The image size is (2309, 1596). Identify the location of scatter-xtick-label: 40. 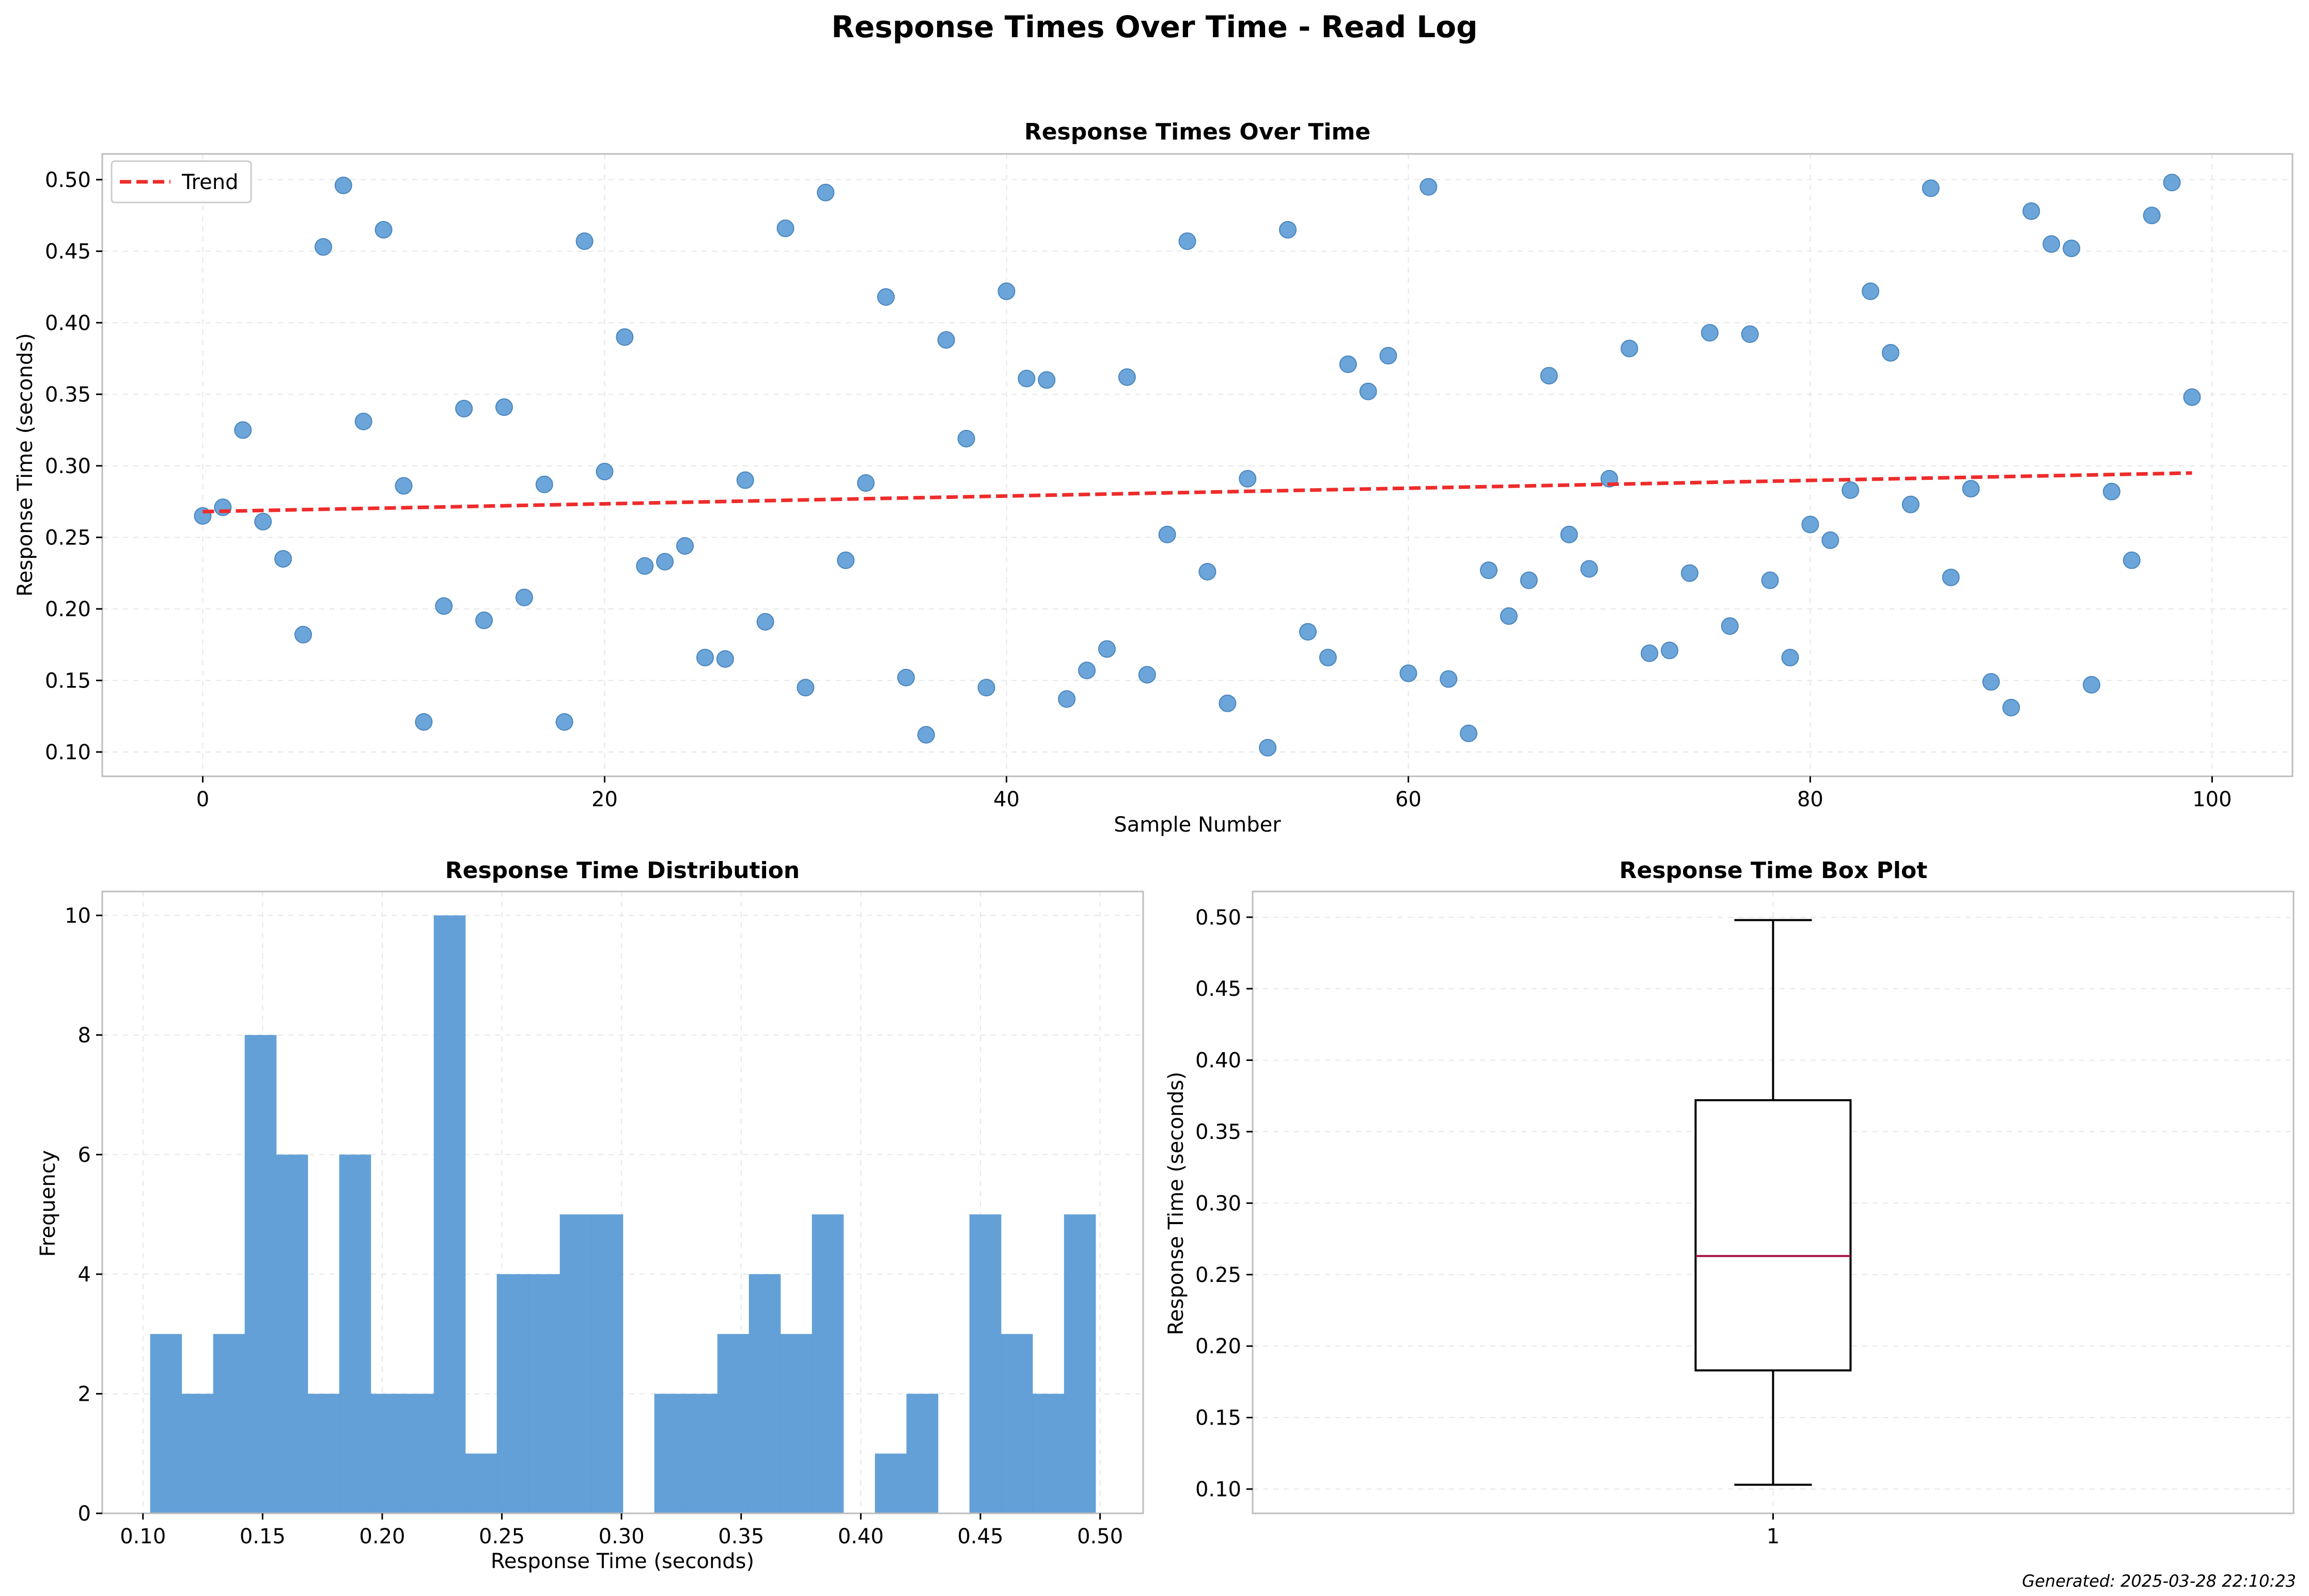
(1006, 799).